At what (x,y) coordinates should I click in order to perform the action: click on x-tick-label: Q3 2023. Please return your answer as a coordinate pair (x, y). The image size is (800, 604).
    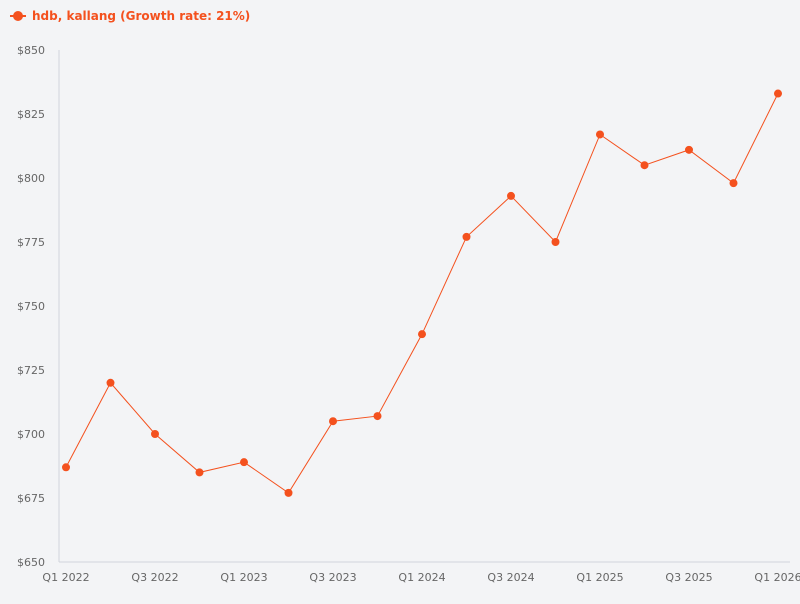
    Looking at the image, I should click on (332, 577).